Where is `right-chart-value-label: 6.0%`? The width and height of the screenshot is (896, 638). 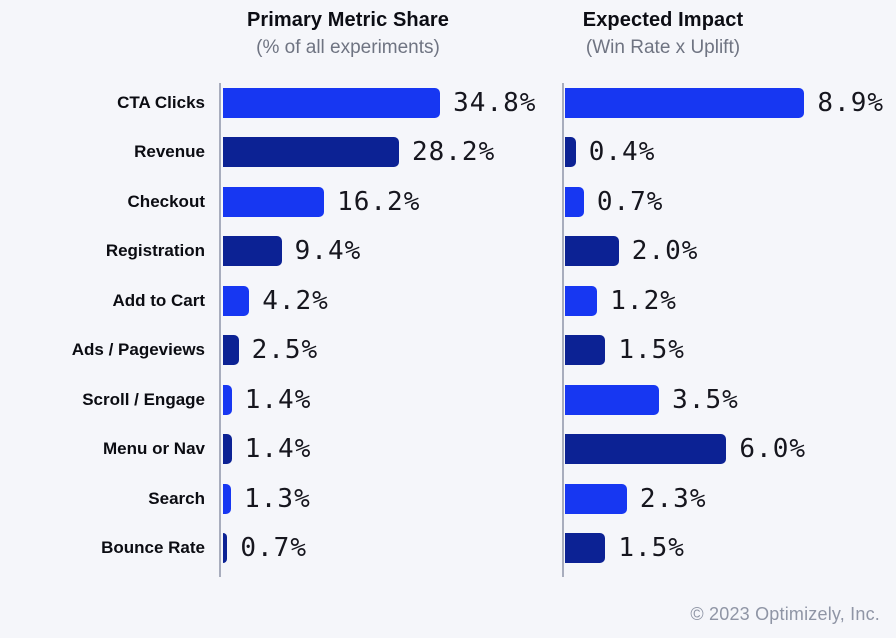
right-chart-value-label: 6.0% is located at coordinates (773, 449).